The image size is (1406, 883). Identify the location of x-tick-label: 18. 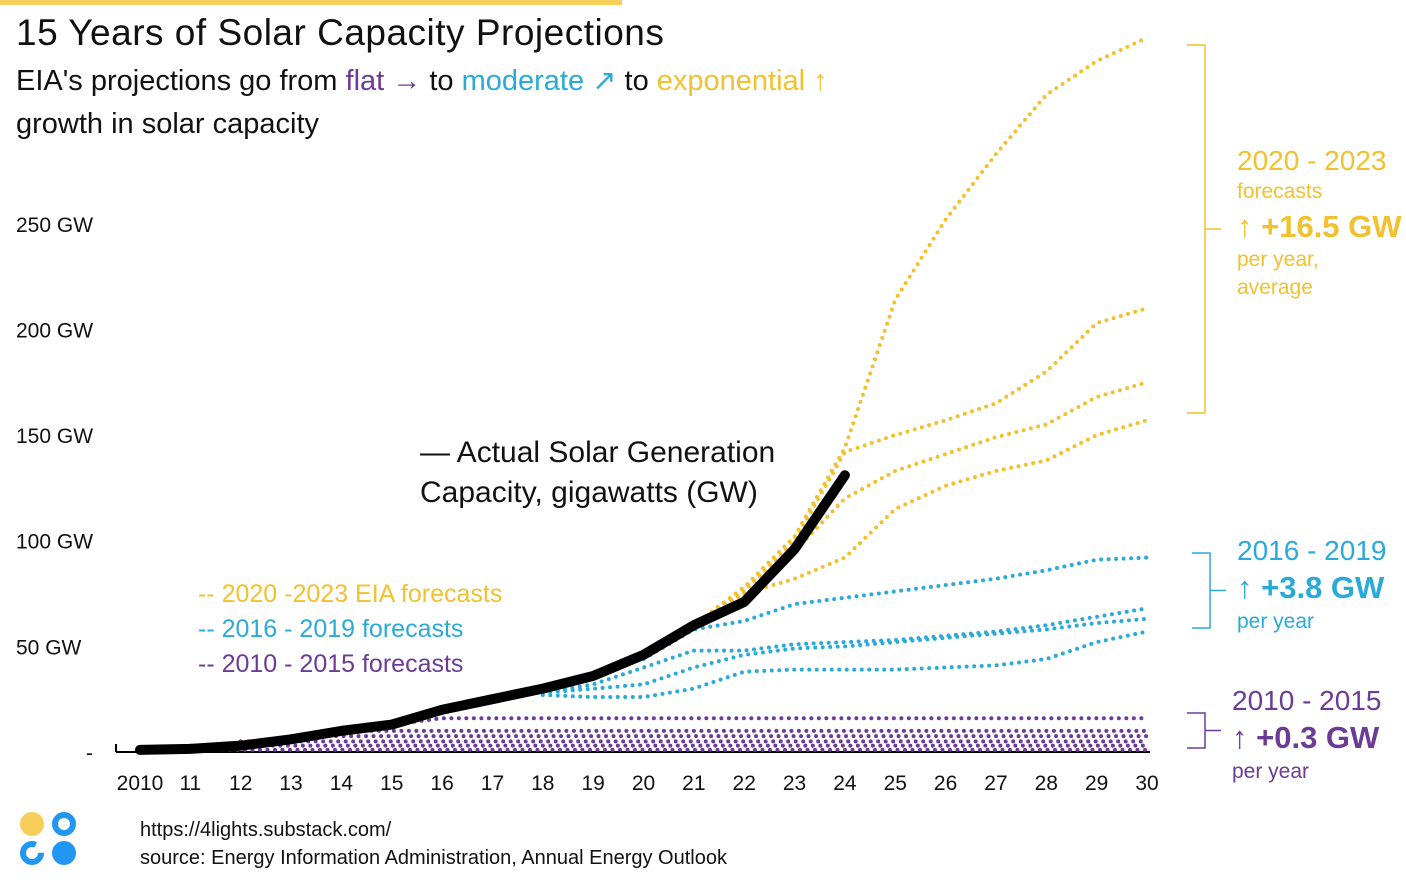
(542, 783).